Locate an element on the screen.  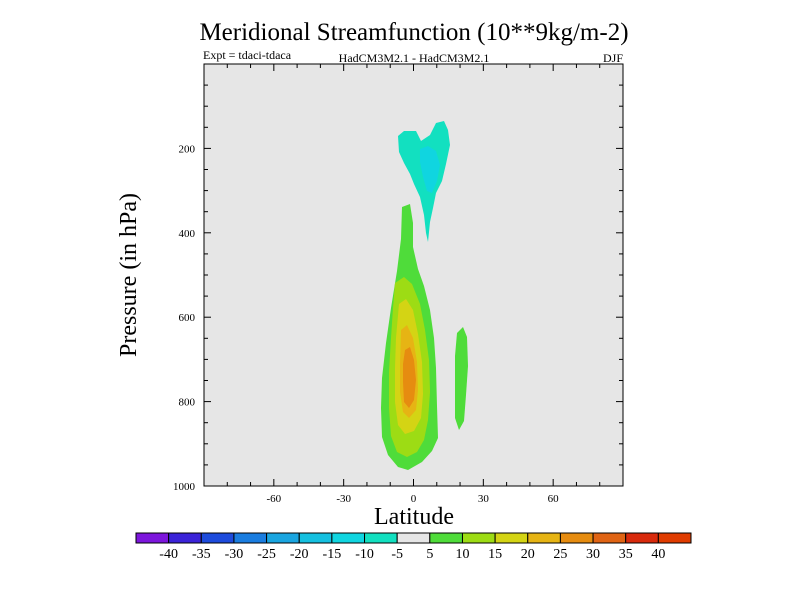
x-tick-label: 60 is located at coordinates (554, 499).